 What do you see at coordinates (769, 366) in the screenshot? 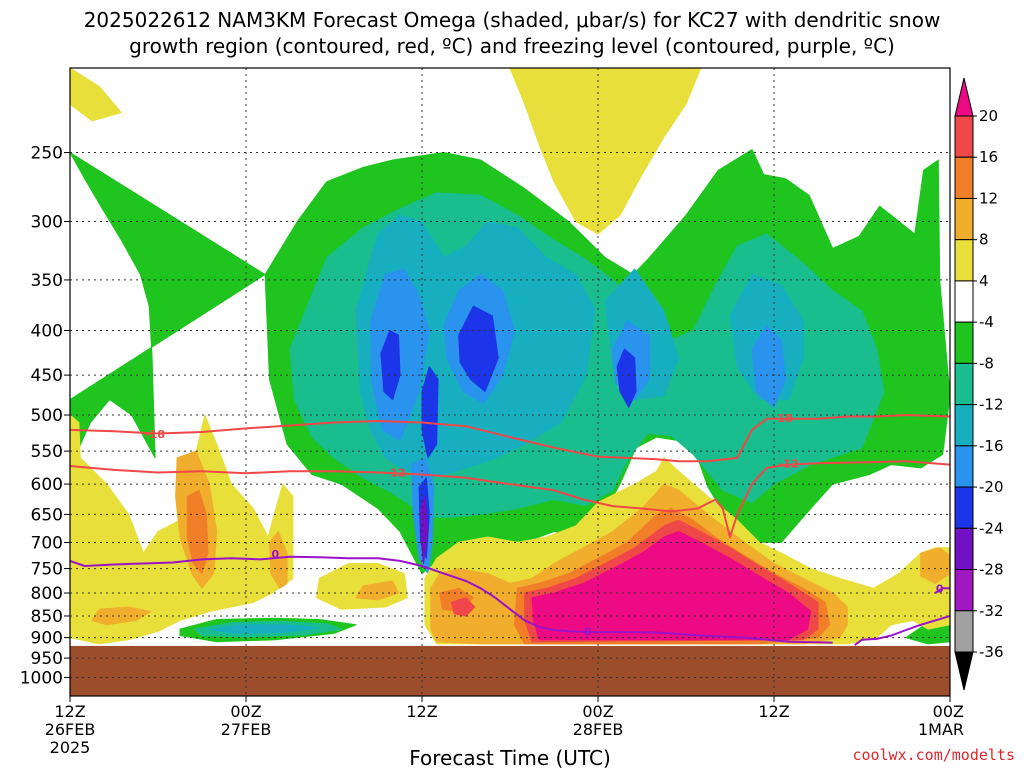
I see `omega-region--20d` at bounding box center [769, 366].